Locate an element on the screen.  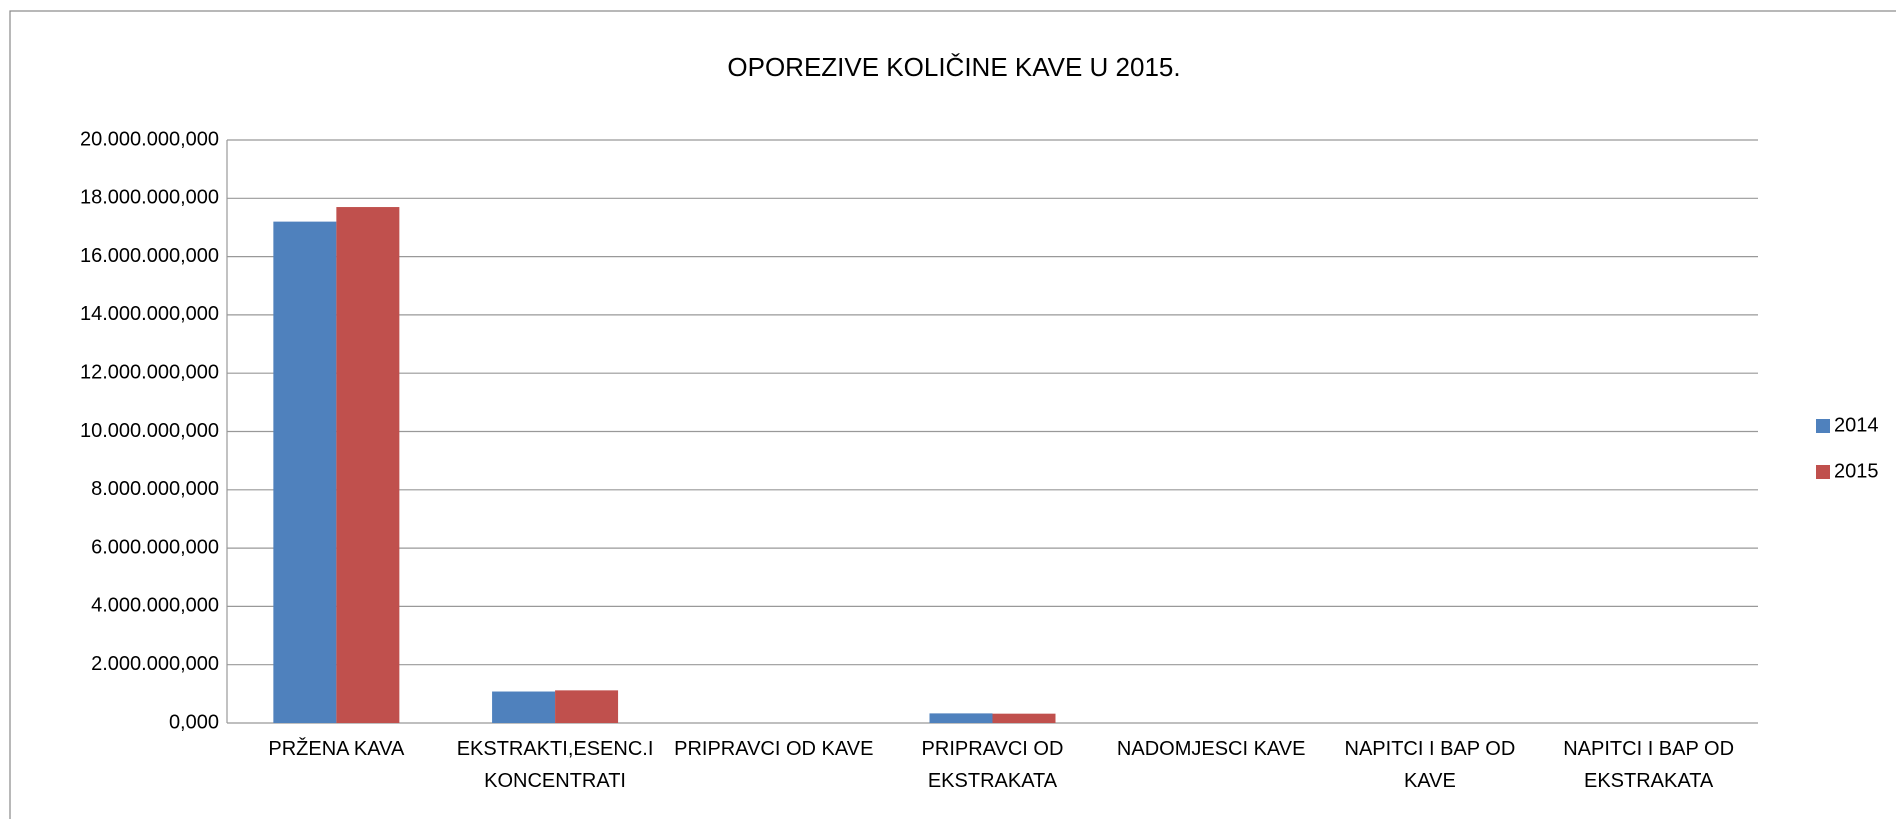
legend-label: 2015 is located at coordinates (1856, 471).